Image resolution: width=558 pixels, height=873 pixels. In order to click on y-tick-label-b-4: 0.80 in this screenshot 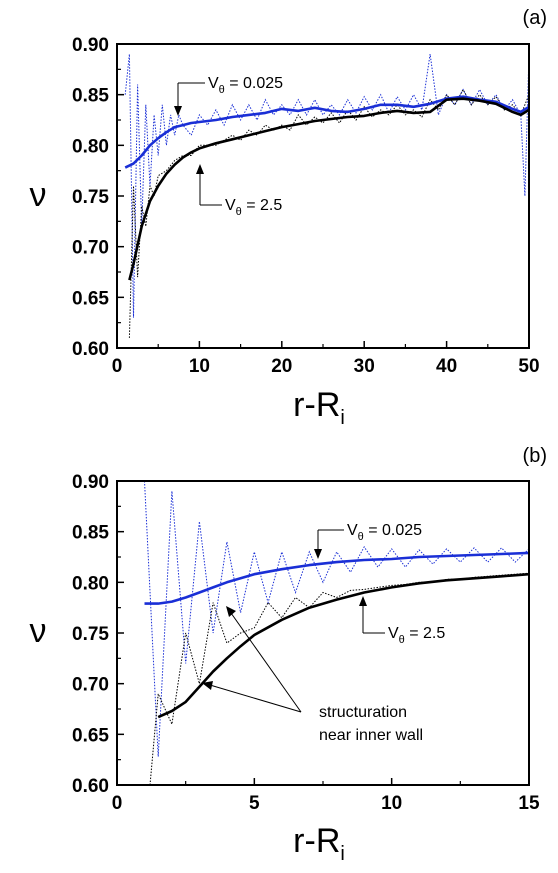, I will do `click(90, 583)`.